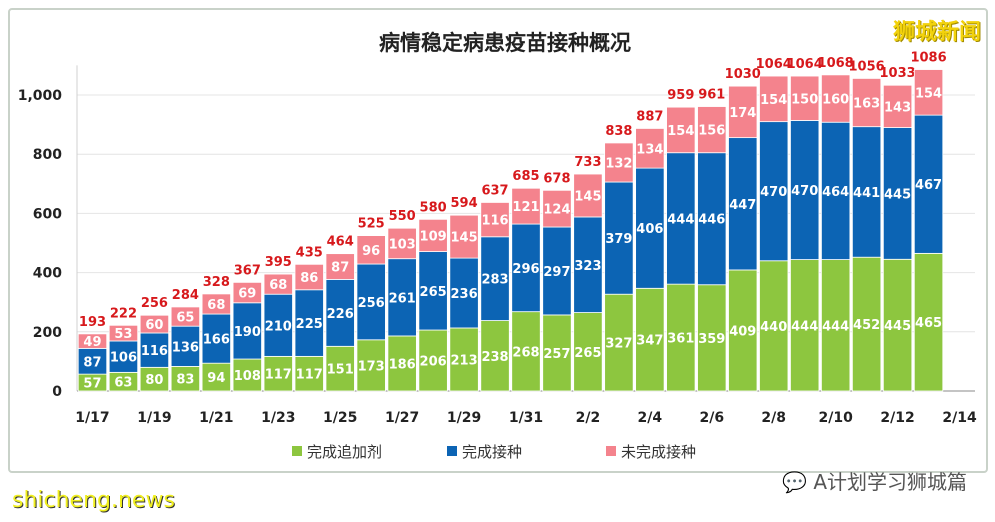 The height and width of the screenshot is (522, 995). I want to click on total-label: 1068, so click(836, 63).